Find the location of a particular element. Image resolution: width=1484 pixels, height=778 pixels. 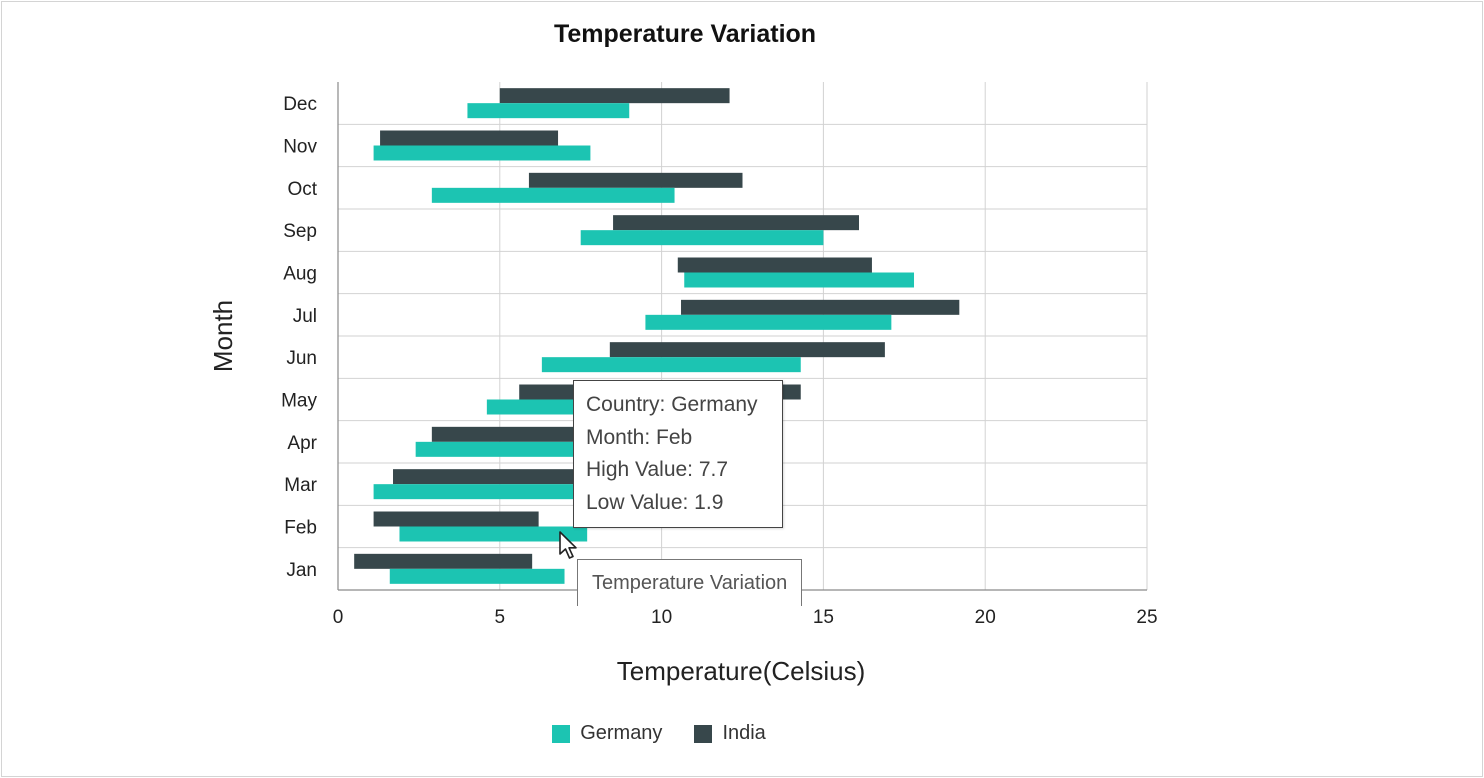

x-tick-label: 15 is located at coordinates (823, 617).